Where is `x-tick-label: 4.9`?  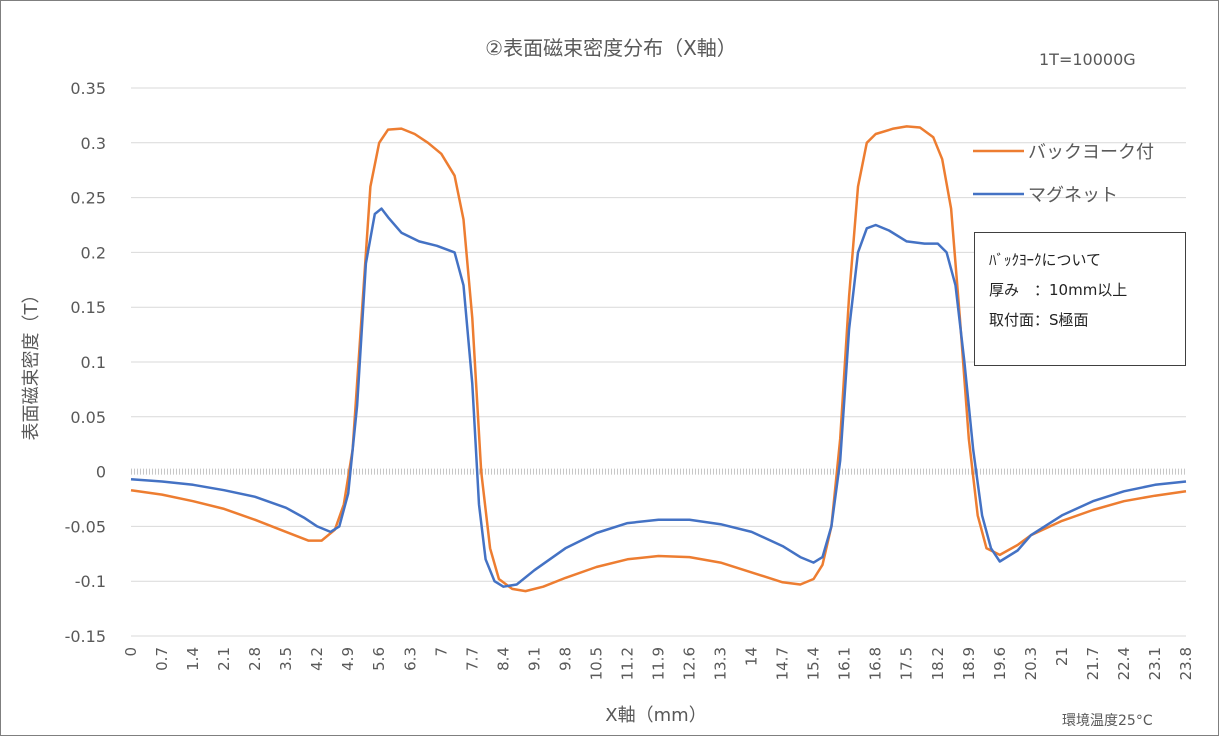 x-tick-label: 4.9 is located at coordinates (348, 659).